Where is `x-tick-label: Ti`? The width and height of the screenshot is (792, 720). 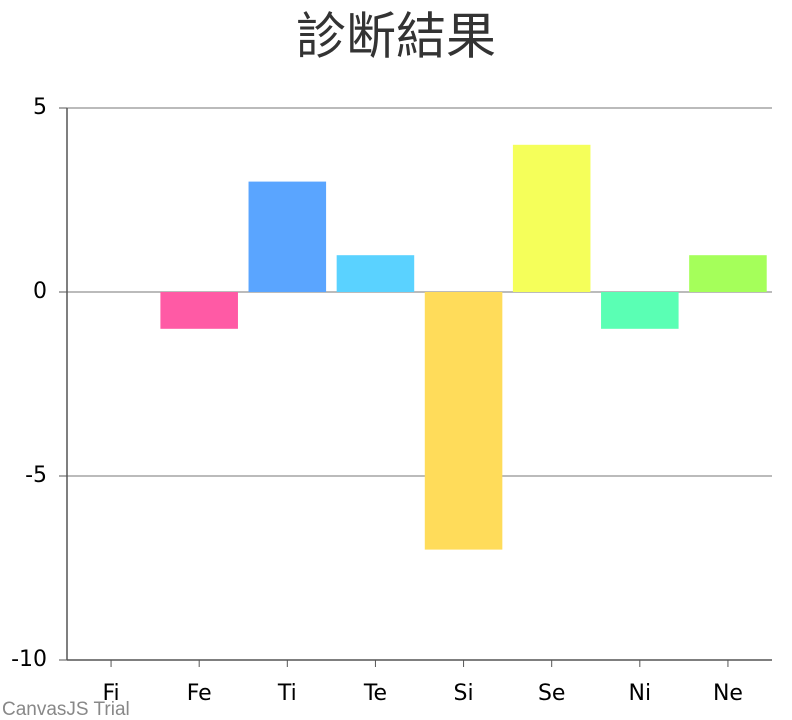 x-tick-label: Ti is located at coordinates (287, 693).